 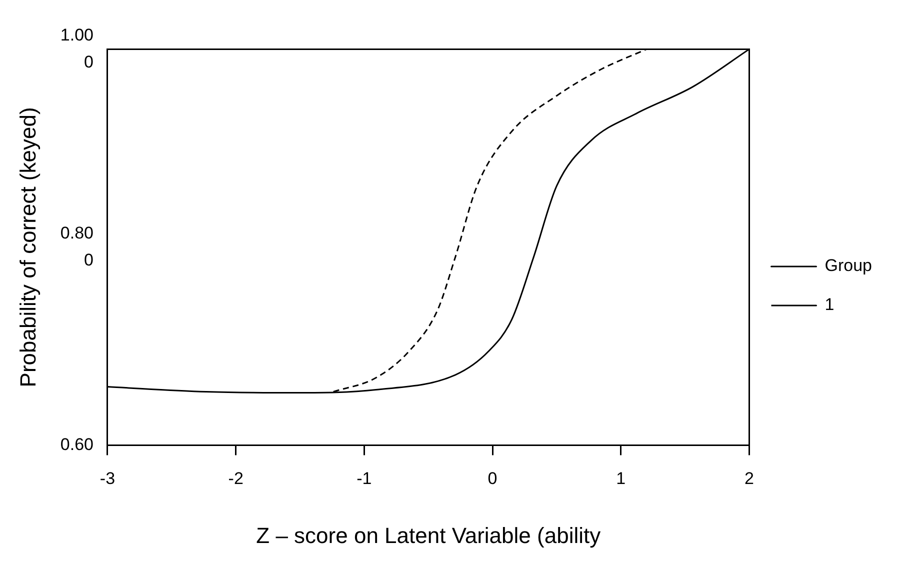 What do you see at coordinates (77, 48) in the screenshot?
I see `y-tick-label: 1.000` at bounding box center [77, 48].